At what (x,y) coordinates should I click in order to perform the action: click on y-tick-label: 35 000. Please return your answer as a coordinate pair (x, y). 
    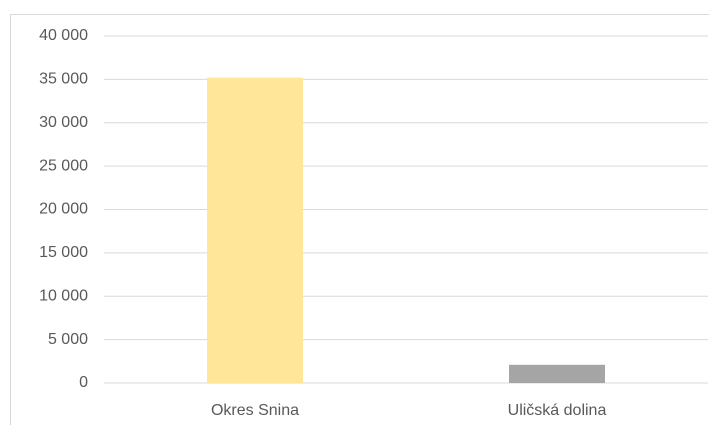
    Looking at the image, I should click on (63, 79).